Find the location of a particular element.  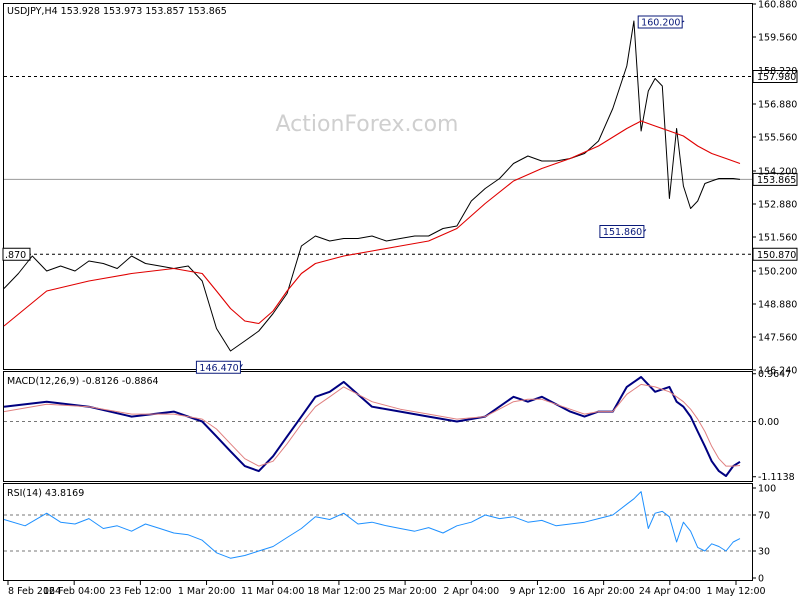

x-tick-label-2: 23 Feb 12:00 is located at coordinates (140, 591).